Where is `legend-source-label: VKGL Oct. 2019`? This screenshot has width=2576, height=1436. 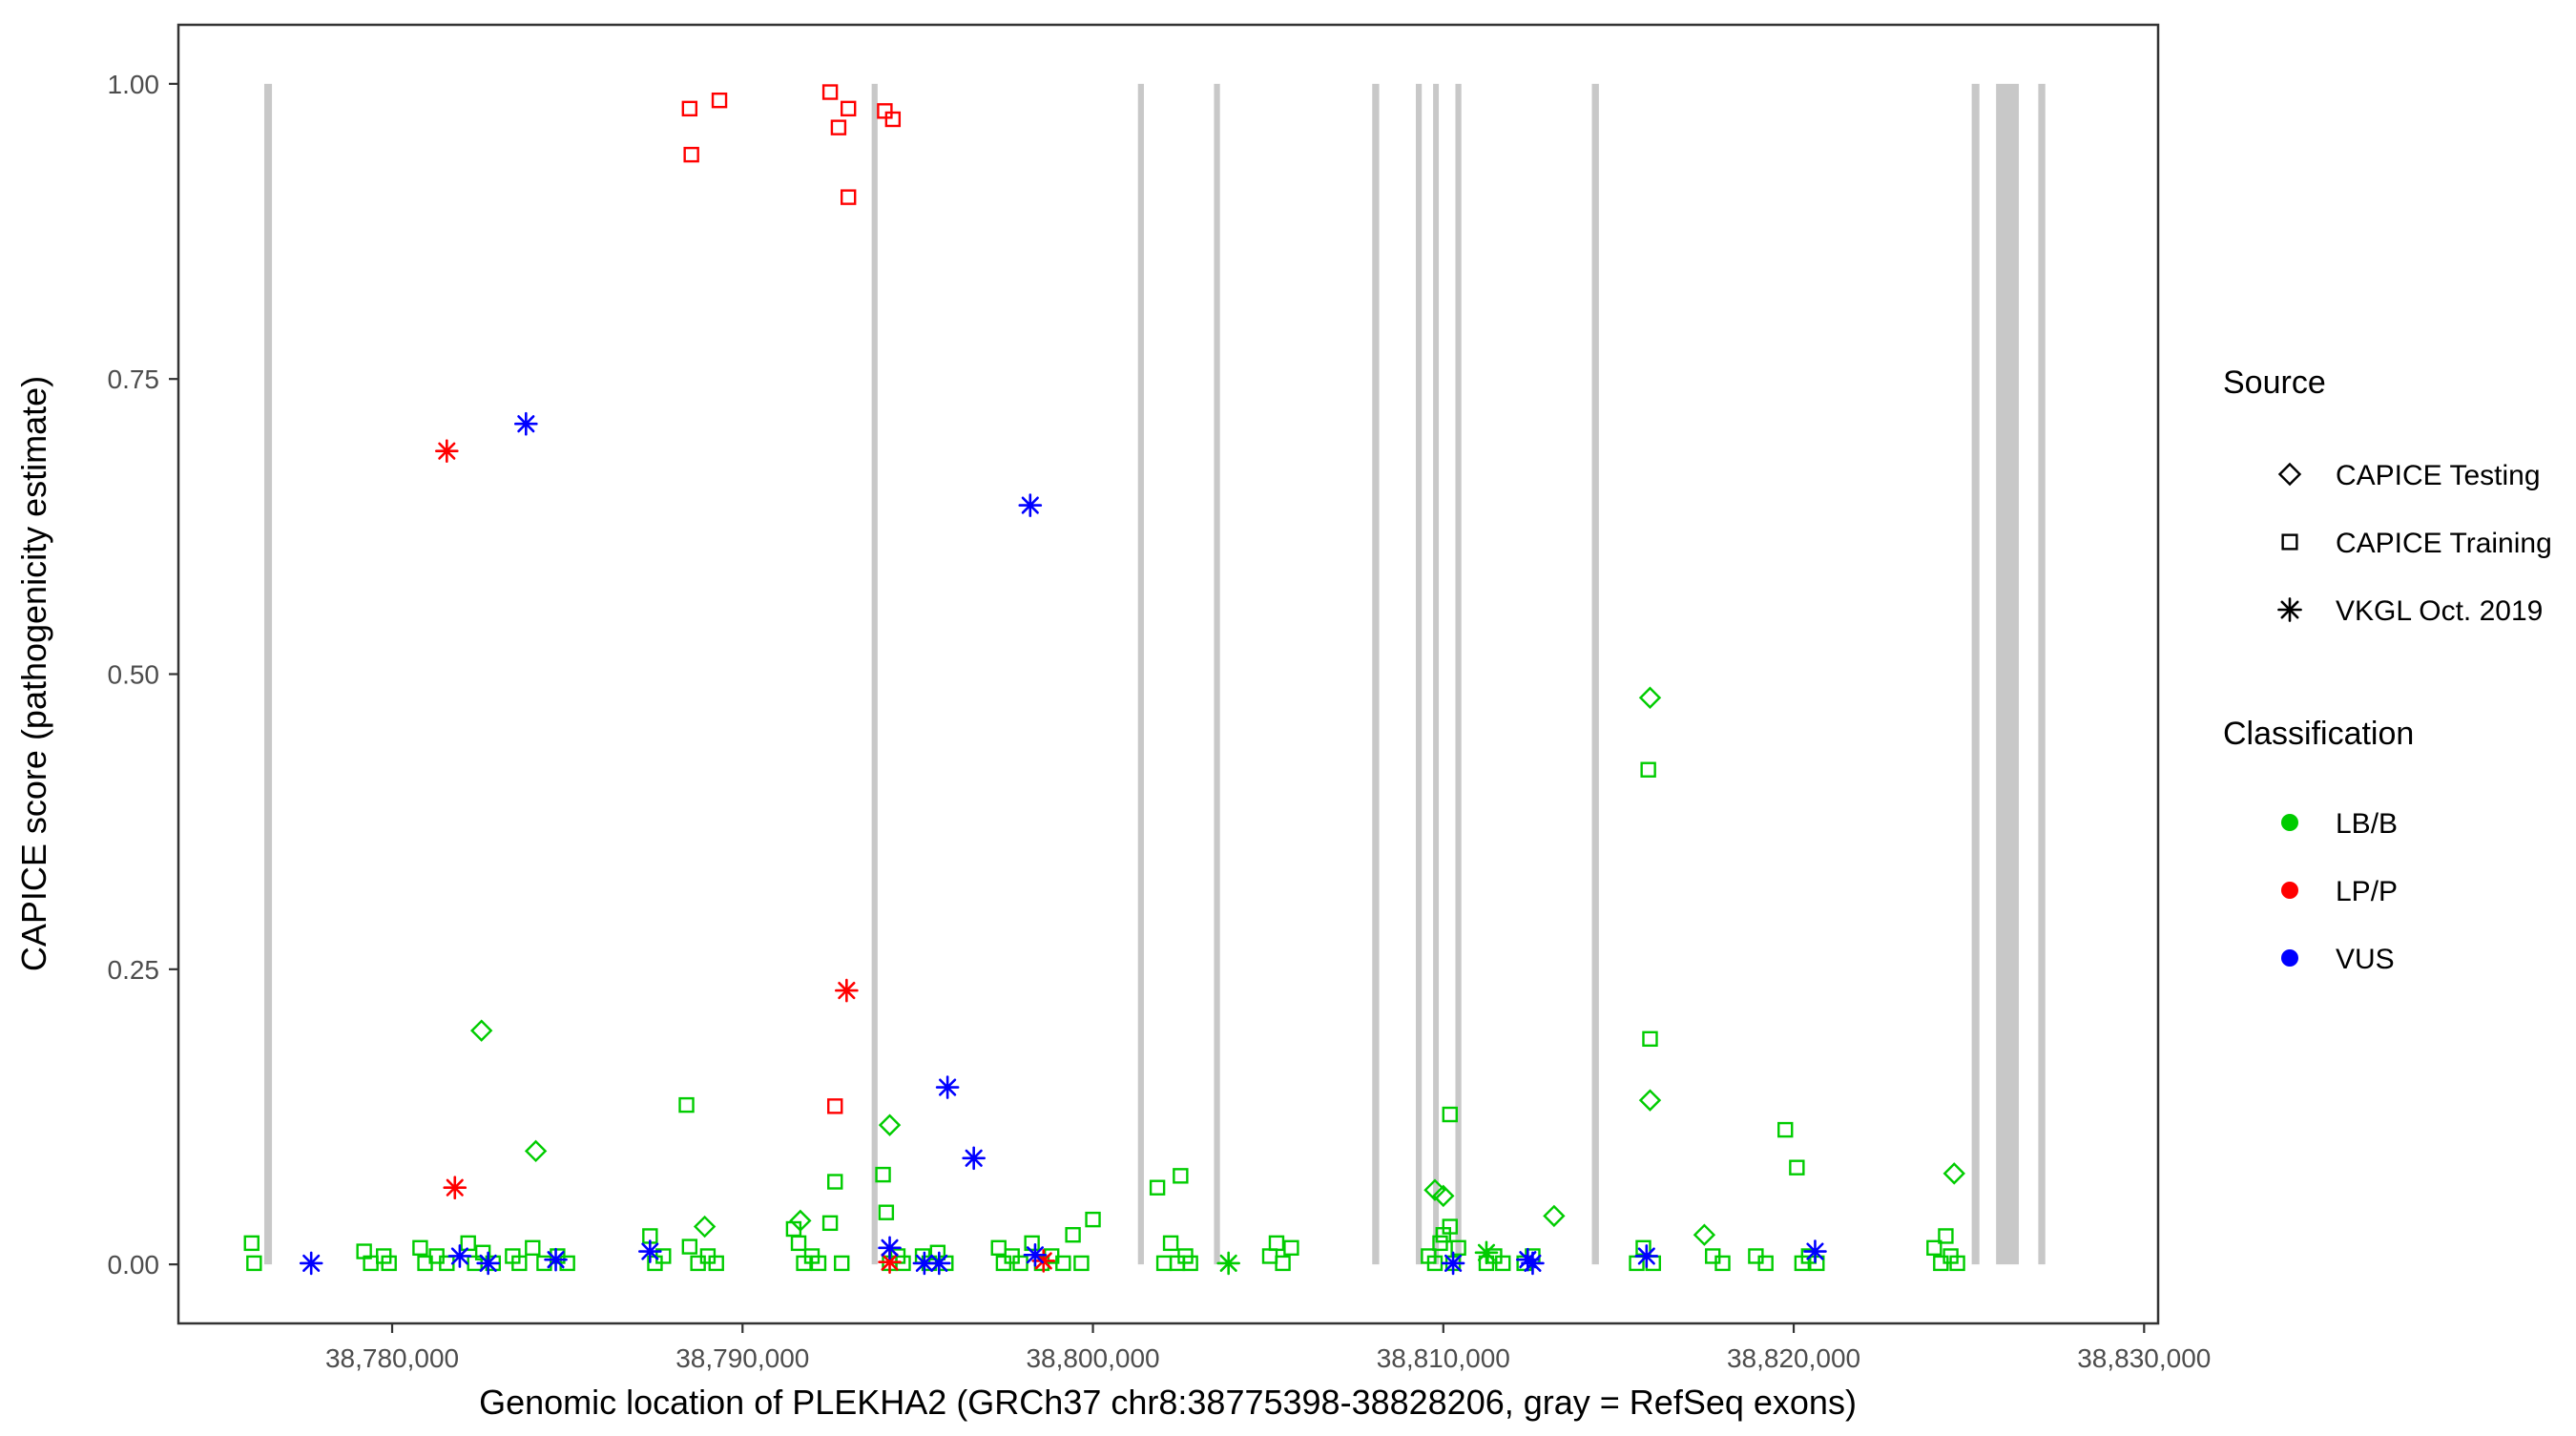 legend-source-label: VKGL Oct. 2019 is located at coordinates (2439, 611).